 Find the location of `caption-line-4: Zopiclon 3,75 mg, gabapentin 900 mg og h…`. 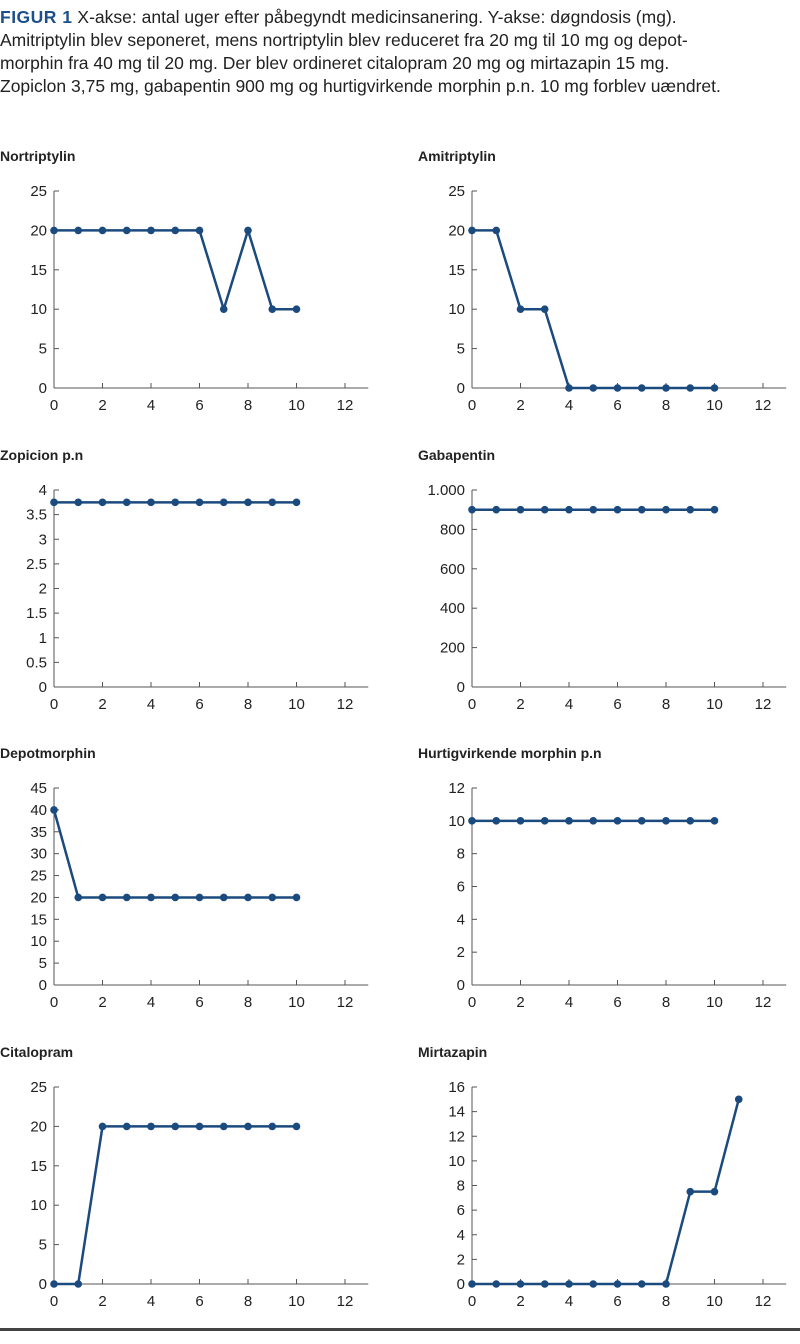

caption-line-4: Zopiclon 3,75 mg, gabapentin 900 mg og h… is located at coordinates (360, 86).